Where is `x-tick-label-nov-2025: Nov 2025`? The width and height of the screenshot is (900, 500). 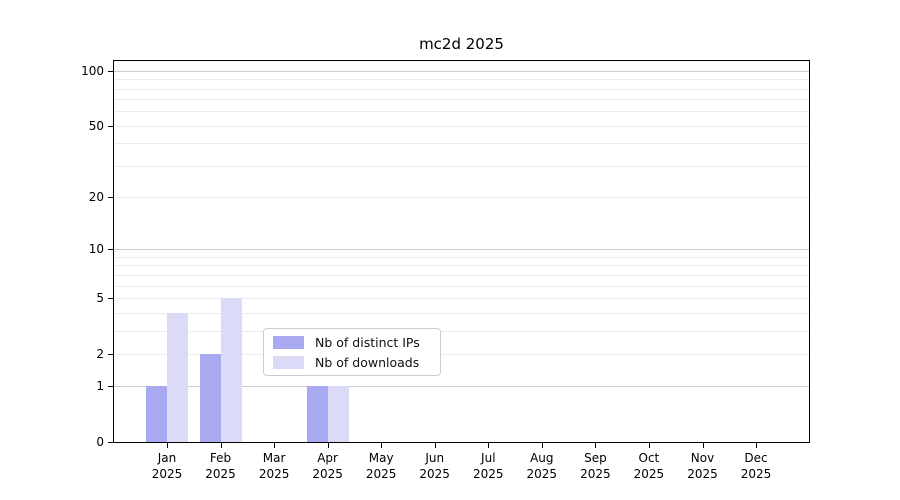
x-tick-label-nov-2025: Nov 2025 is located at coordinates (702, 466).